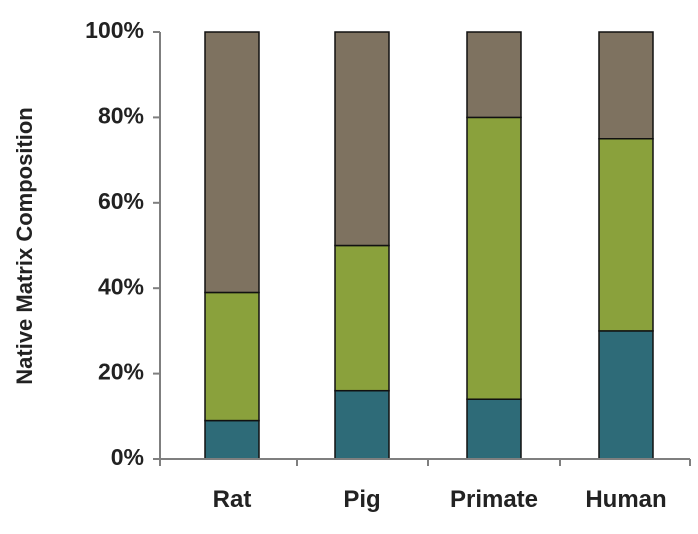 The height and width of the screenshot is (534, 698). Describe the element at coordinates (494, 499) in the screenshot. I see `x-tick-label: Primate` at that location.